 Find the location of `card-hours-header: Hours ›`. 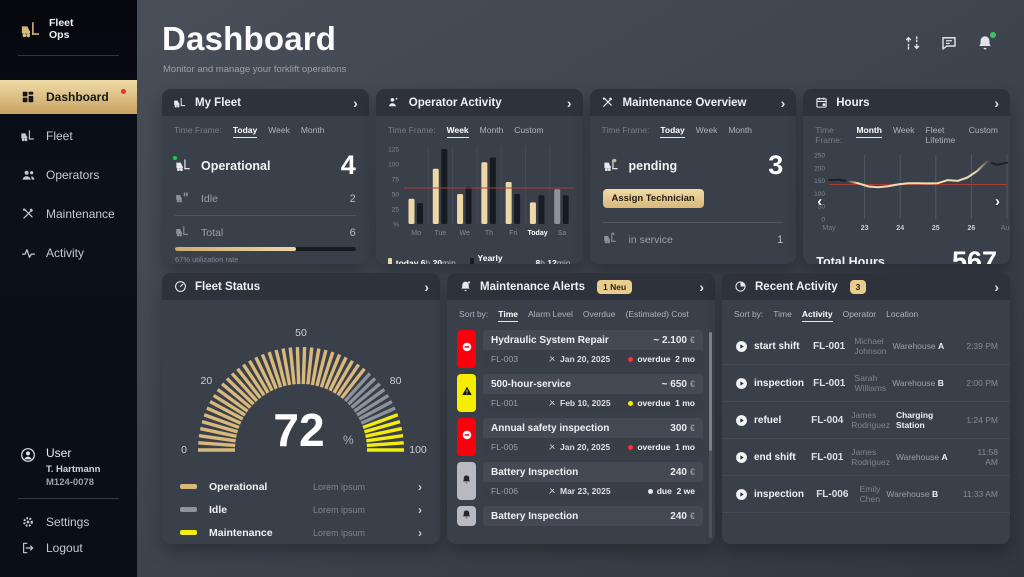

card-hours-header: Hours › is located at coordinates (906, 102).